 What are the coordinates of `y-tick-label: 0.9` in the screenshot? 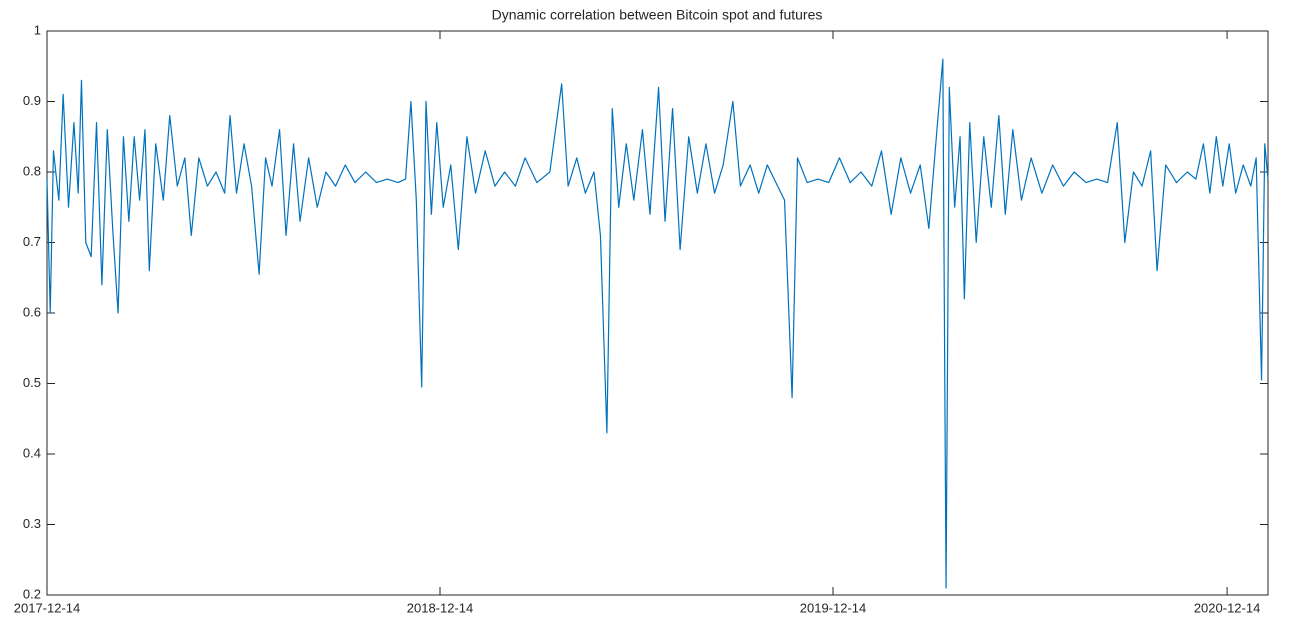 It's located at (32, 100).